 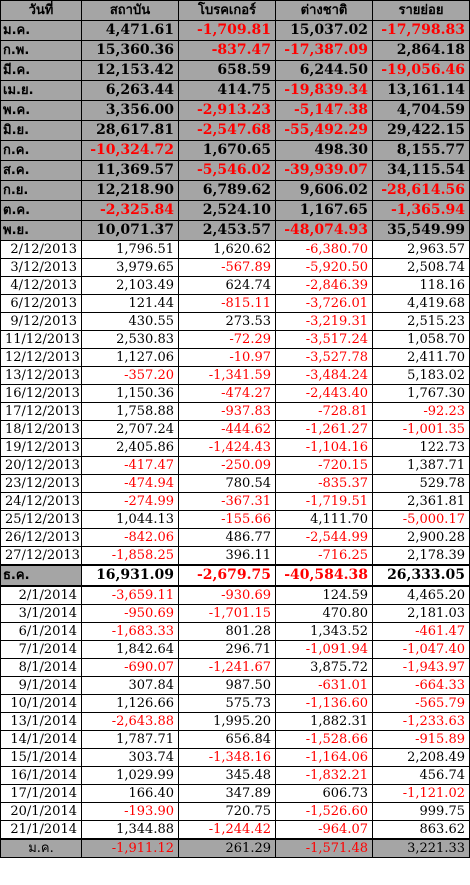 What do you see at coordinates (41, 267) in the screenshot?
I see `date-cell: 3/12/2013` at bounding box center [41, 267].